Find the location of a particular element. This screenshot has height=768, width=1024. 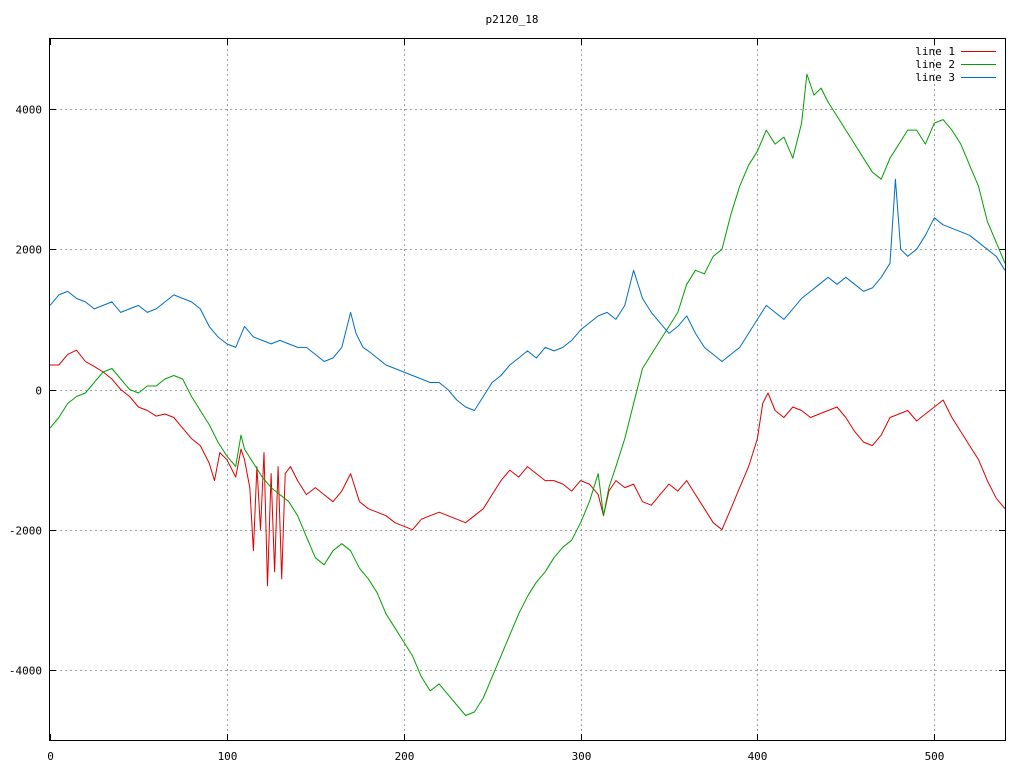

legend-label-1: line 1 is located at coordinates (935, 51).